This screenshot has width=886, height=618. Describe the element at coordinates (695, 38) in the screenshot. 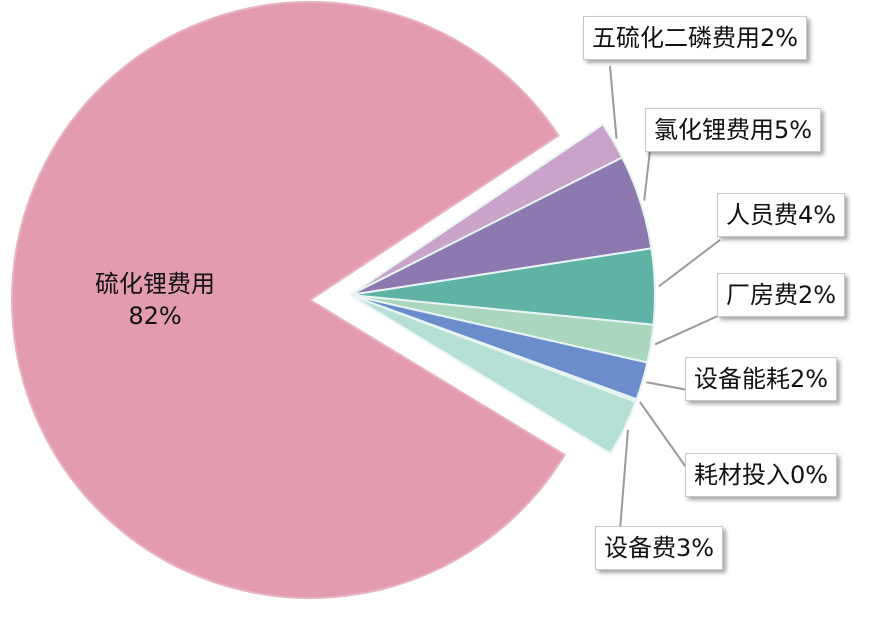

I see `slice-label: 五硫化二磷费用2%` at that location.